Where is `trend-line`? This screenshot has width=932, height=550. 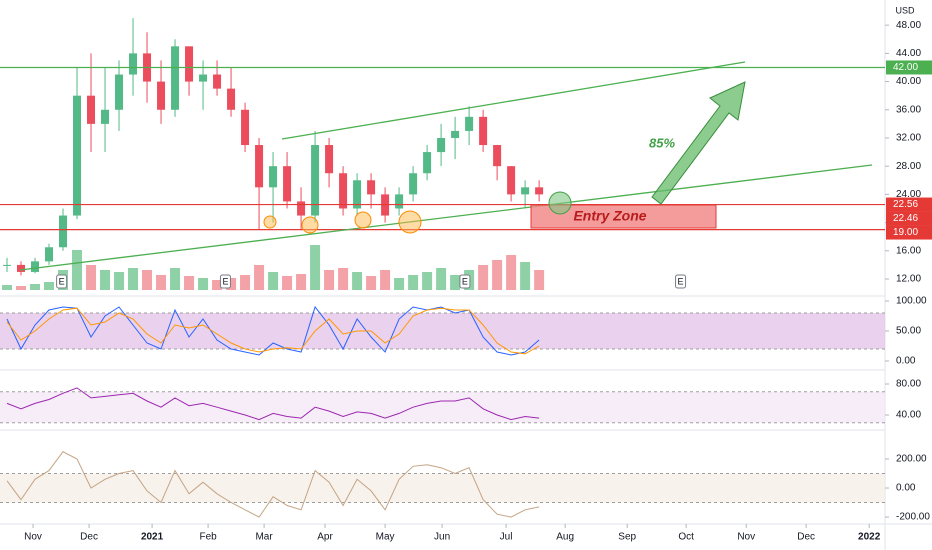 trend-line is located at coordinates (513, 100).